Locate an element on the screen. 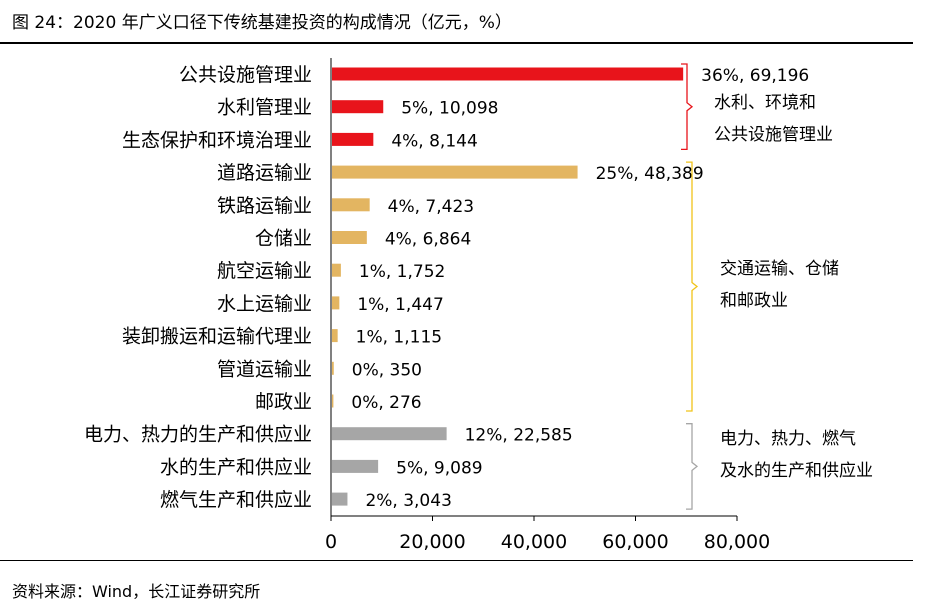 Image resolution: width=935 pixels, height=610 pixels. category-label: 管道运输业 is located at coordinates (264, 369).